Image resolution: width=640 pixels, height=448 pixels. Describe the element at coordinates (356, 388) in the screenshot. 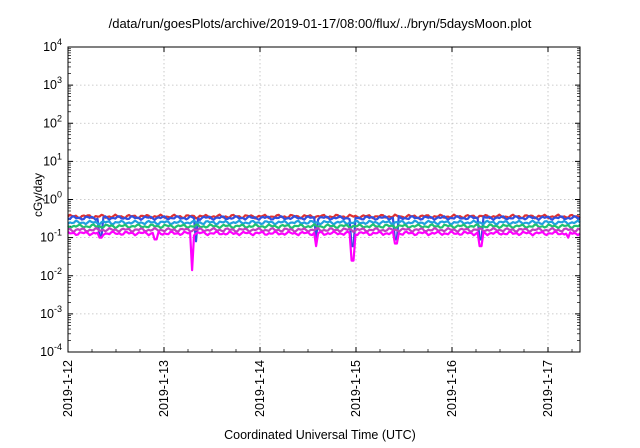

I see `x-tick-label: 2019-1-15` at that location.